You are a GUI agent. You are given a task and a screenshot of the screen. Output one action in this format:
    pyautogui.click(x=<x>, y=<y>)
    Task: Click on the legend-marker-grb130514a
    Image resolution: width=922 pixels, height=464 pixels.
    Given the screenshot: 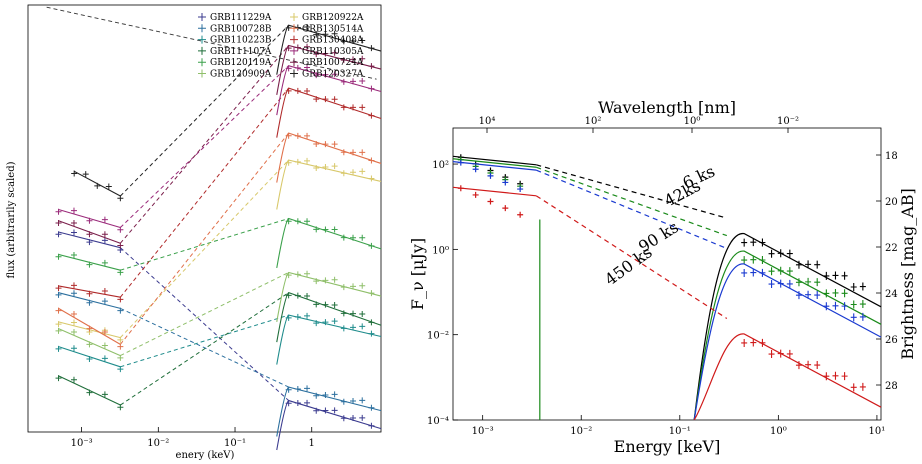 What is the action you would take?
    pyautogui.click(x=294, y=28)
    